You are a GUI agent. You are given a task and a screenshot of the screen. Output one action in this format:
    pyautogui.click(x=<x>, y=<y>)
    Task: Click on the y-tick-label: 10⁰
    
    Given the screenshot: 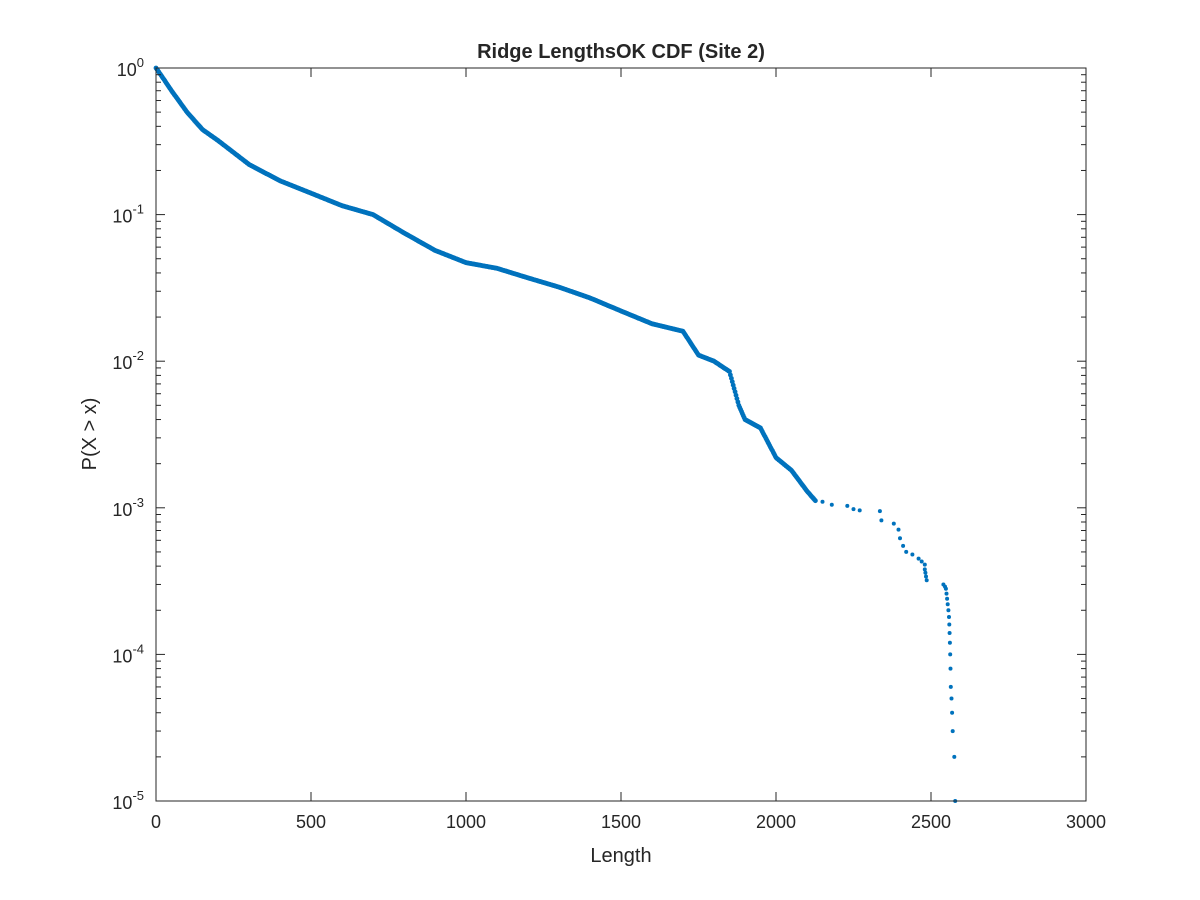 What is the action you would take?
    pyautogui.click(x=130, y=67)
    